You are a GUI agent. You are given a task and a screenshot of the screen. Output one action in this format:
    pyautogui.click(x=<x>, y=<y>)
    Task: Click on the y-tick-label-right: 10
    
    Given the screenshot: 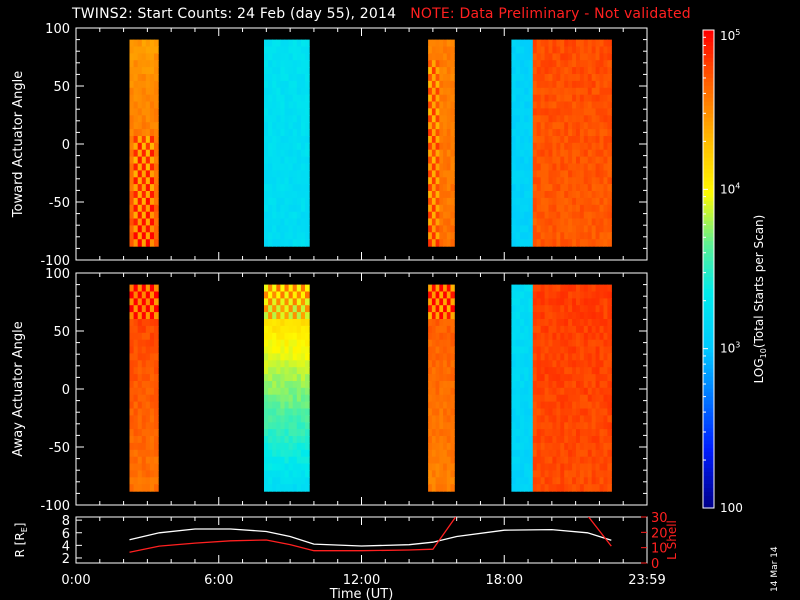 What is the action you would take?
    pyautogui.click(x=659, y=549)
    